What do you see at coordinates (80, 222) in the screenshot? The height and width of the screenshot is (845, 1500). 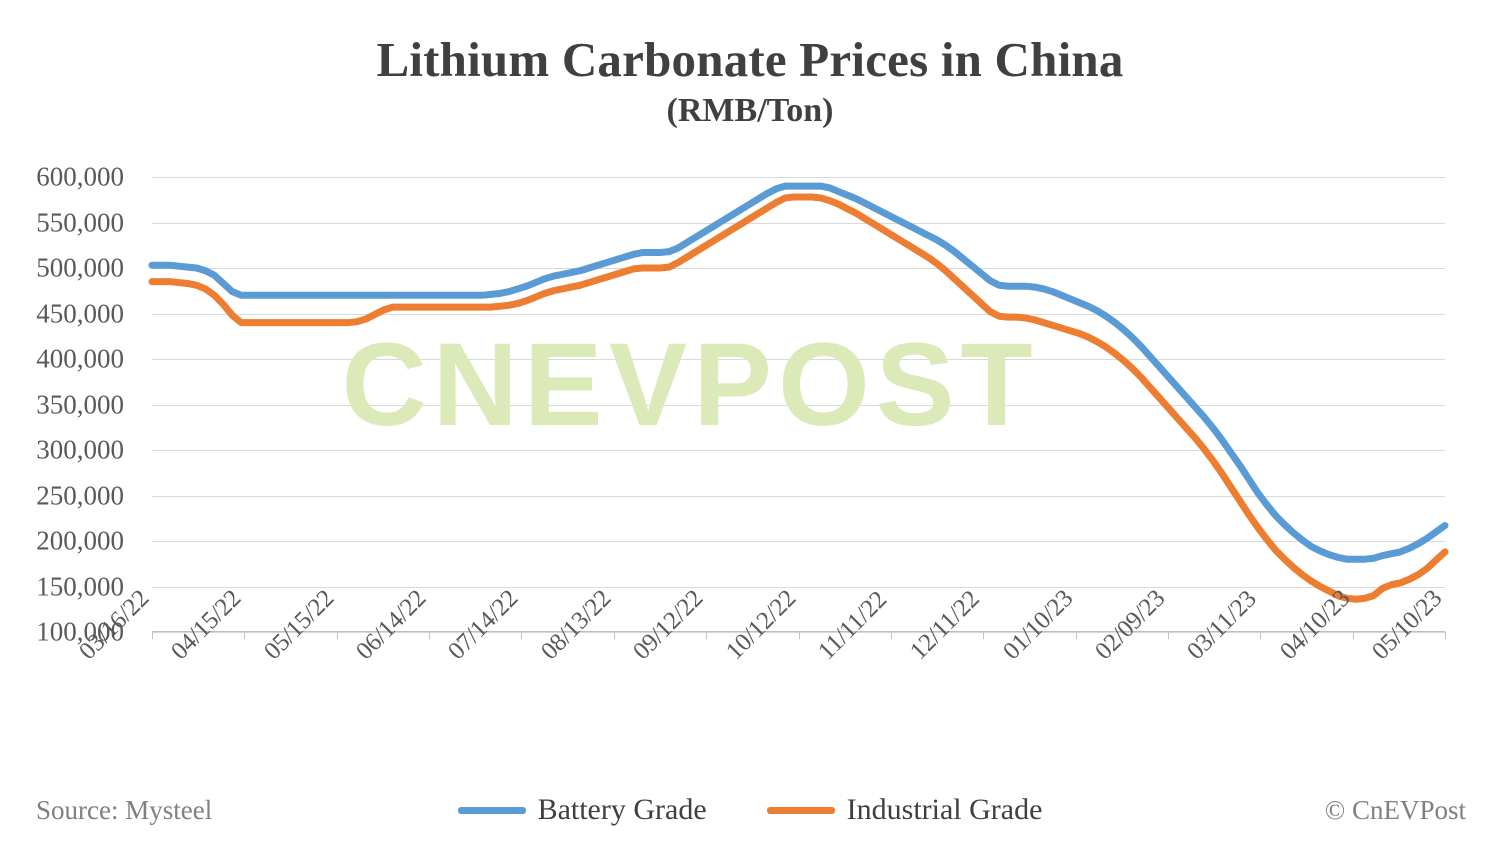 I see `y-axis-tick-label: 550,000` at bounding box center [80, 222].